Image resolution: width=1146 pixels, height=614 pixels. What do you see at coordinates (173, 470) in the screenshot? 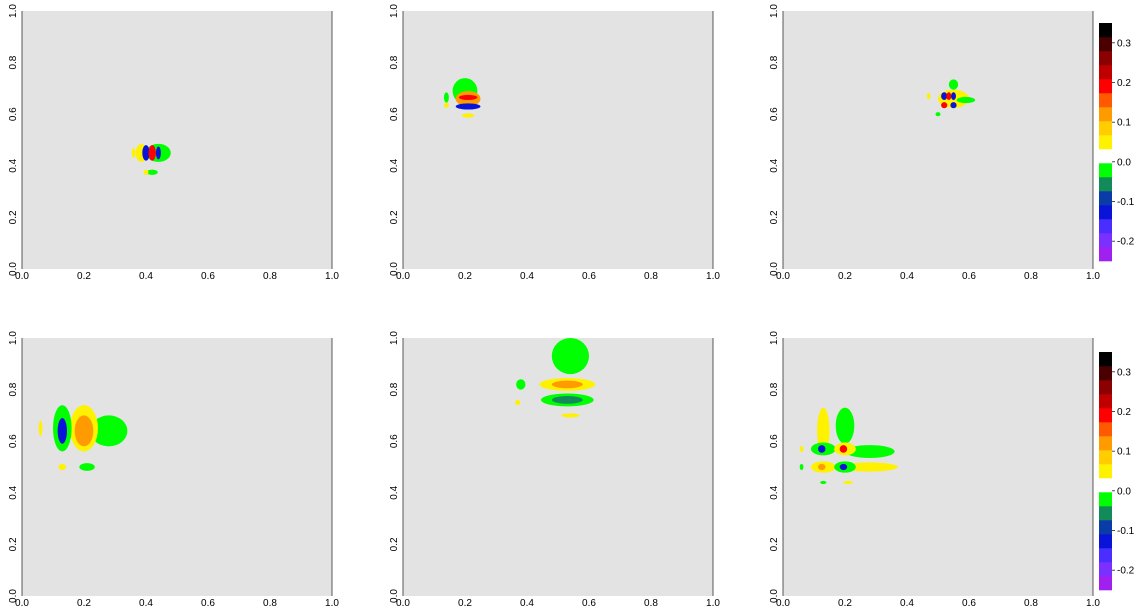
I see `panel-4: 0.0 0.2 0.4 0.6 0.8 1.0 0.0 0.2 0.4 0.6 0.8 1.0` at bounding box center [173, 470].